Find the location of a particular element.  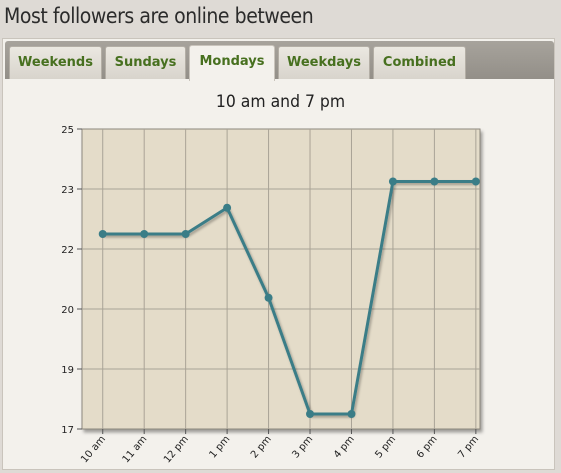

x-tick-label: 5 pm is located at coordinates (385, 447).